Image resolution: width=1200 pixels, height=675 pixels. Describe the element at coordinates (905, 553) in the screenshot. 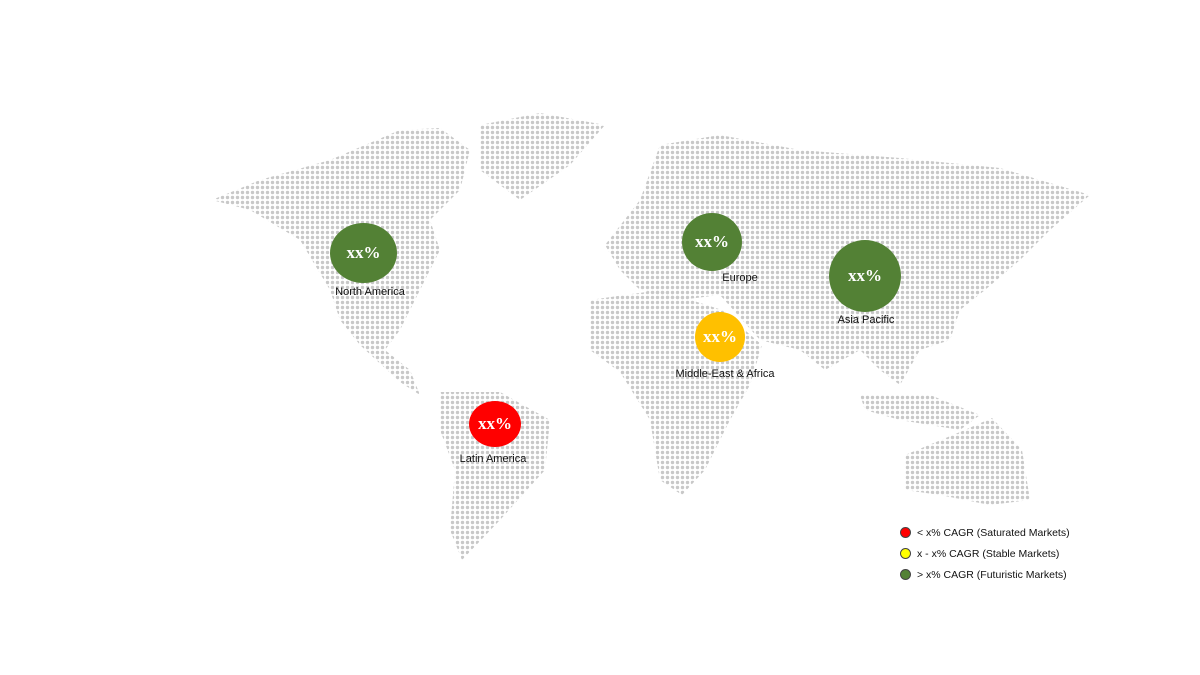

I see `legend-yellow-circle-icon` at that location.